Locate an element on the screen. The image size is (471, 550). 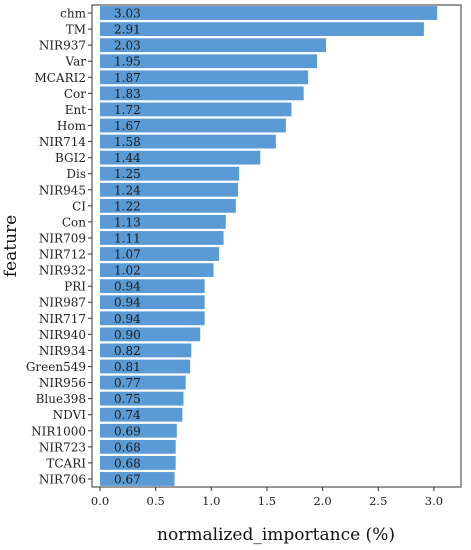
value-label-NIR940: 0.90 is located at coordinates (127, 335).